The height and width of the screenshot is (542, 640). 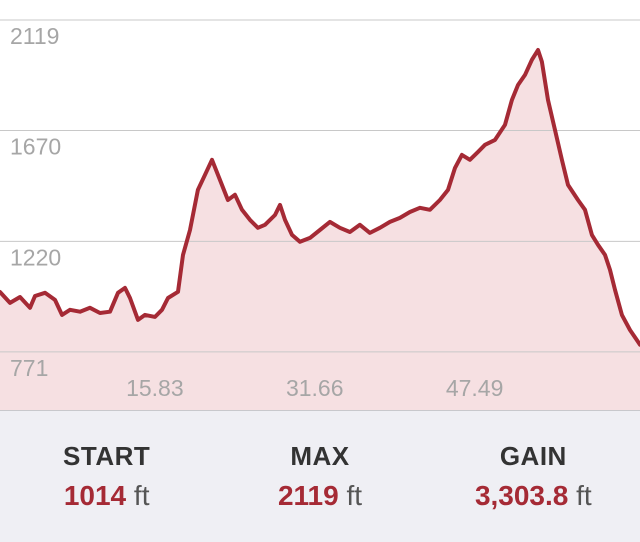 What do you see at coordinates (320, 456) in the screenshot?
I see `stat-label: MAX` at bounding box center [320, 456].